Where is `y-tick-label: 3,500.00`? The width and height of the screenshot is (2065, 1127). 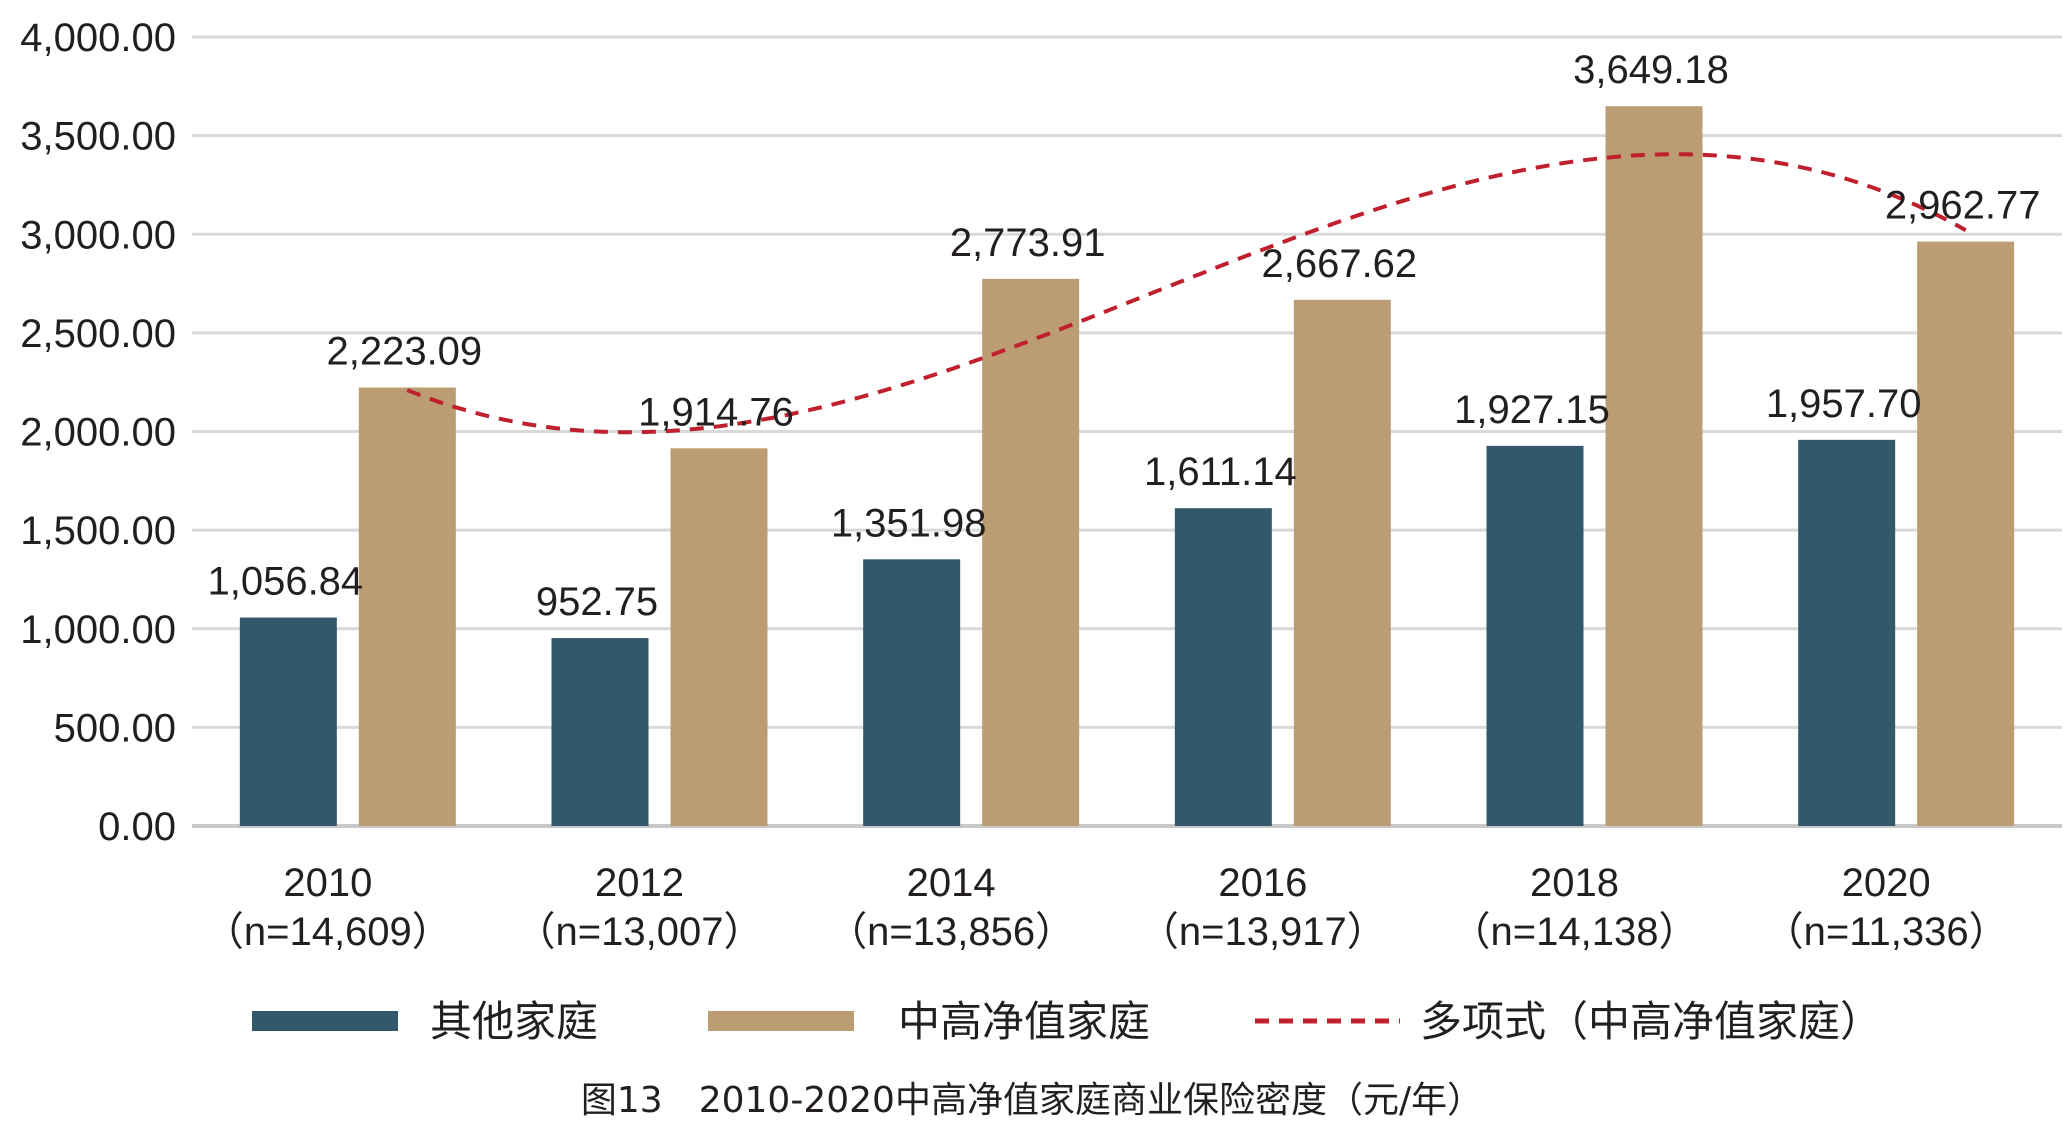
y-tick-label: 3,500.00 is located at coordinates (98, 137).